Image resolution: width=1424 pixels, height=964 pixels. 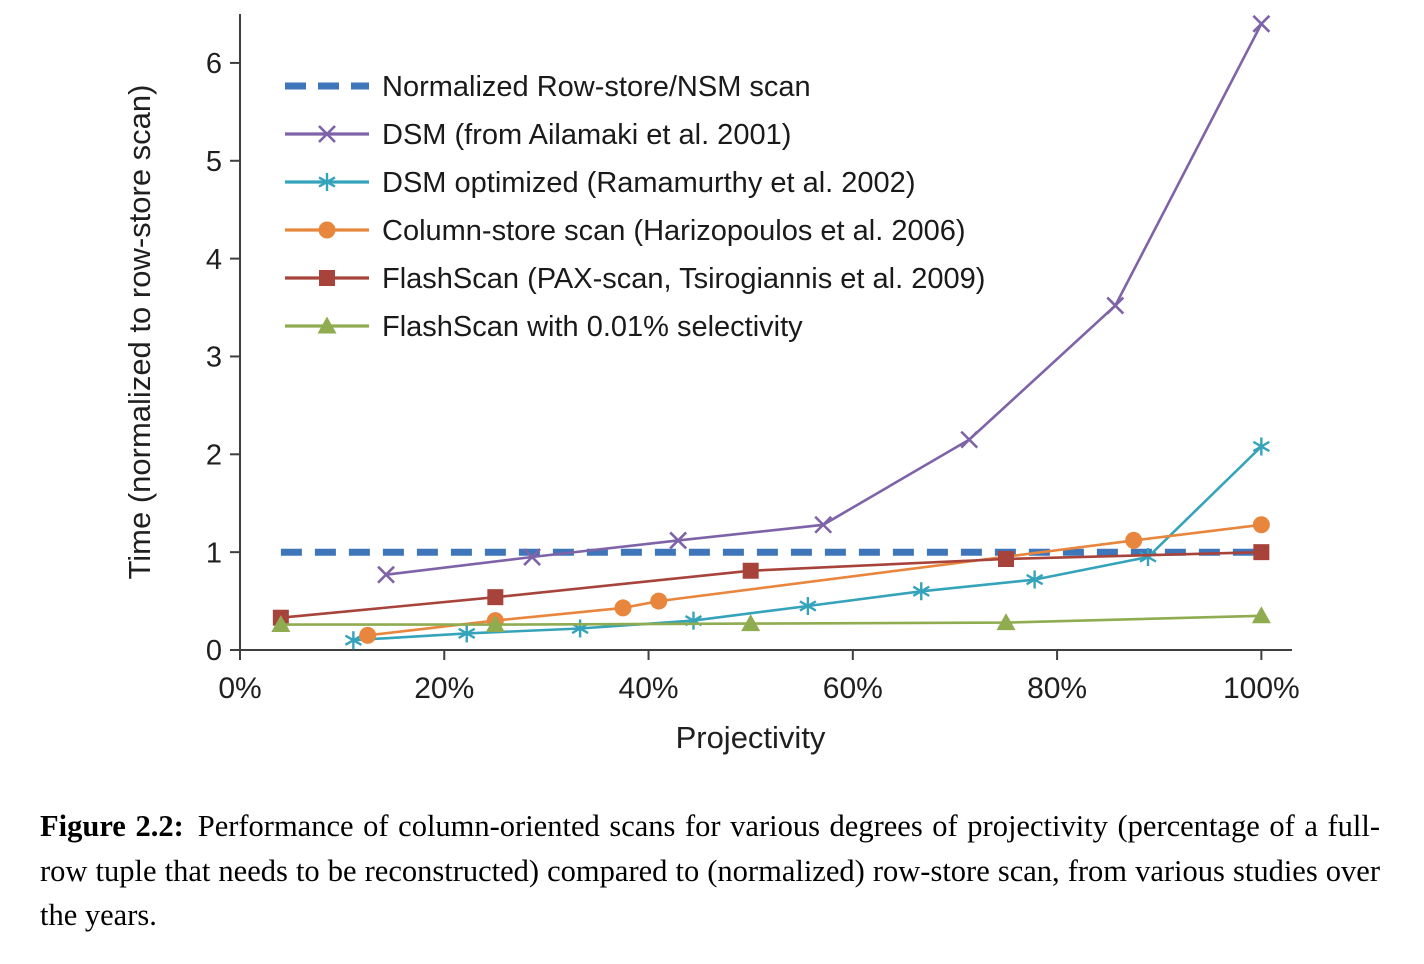 What do you see at coordinates (239, 688) in the screenshot?
I see `x-tick-label: 0%` at bounding box center [239, 688].